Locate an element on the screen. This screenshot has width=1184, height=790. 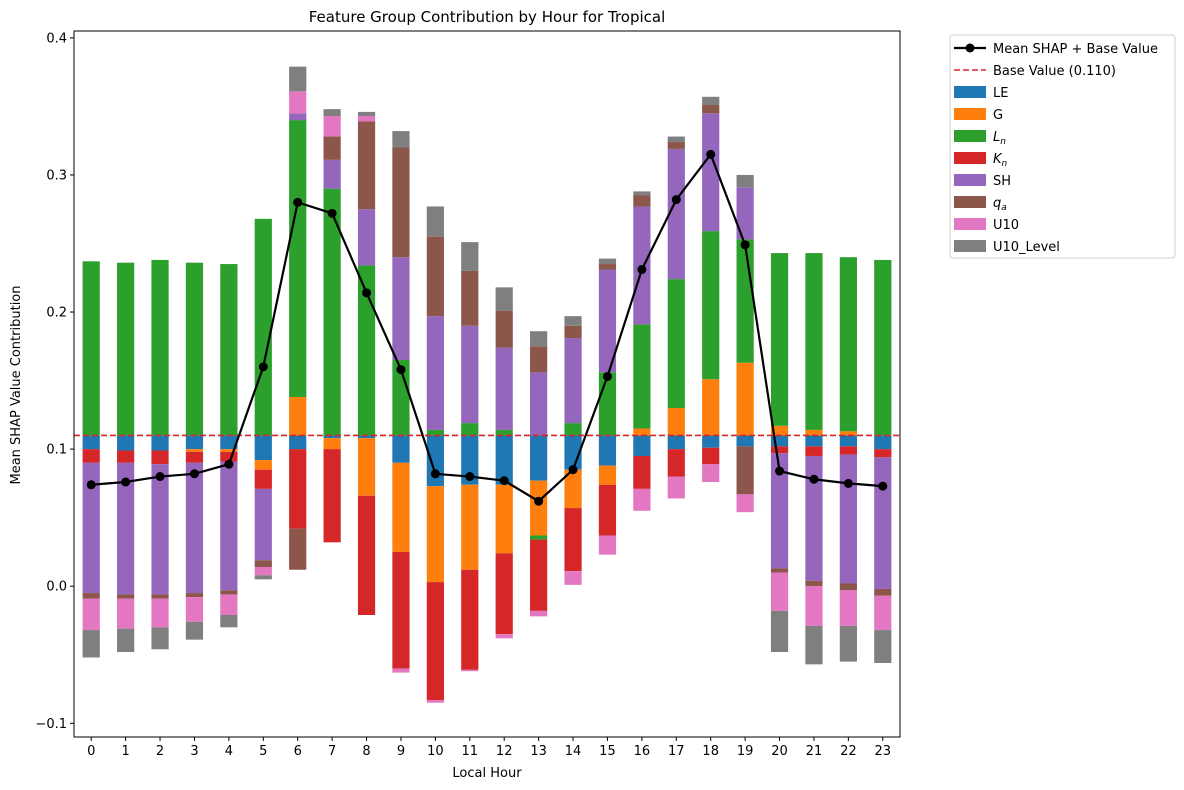
bar-q-a-h16 is located at coordinates (642, 201).